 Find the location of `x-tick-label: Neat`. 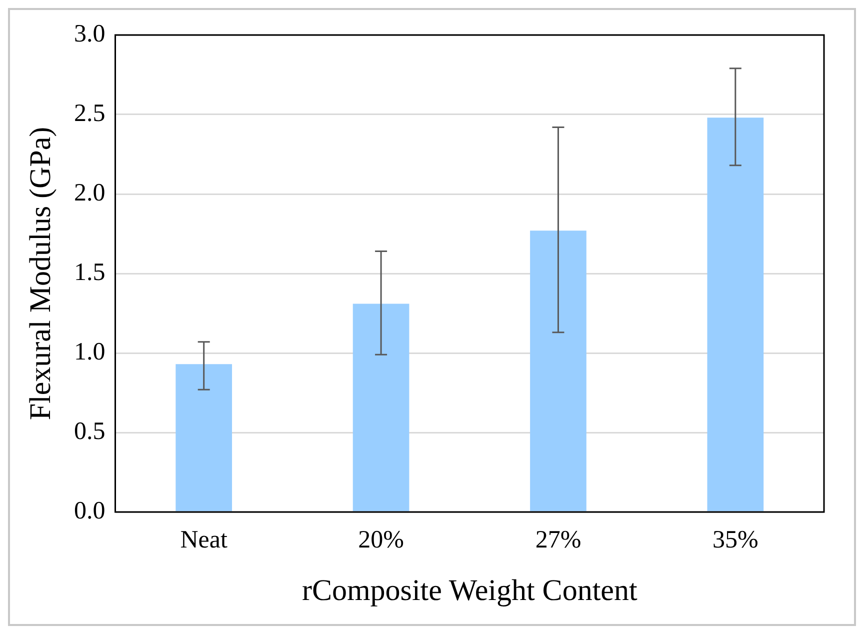

x-tick-label: Neat is located at coordinates (204, 540).